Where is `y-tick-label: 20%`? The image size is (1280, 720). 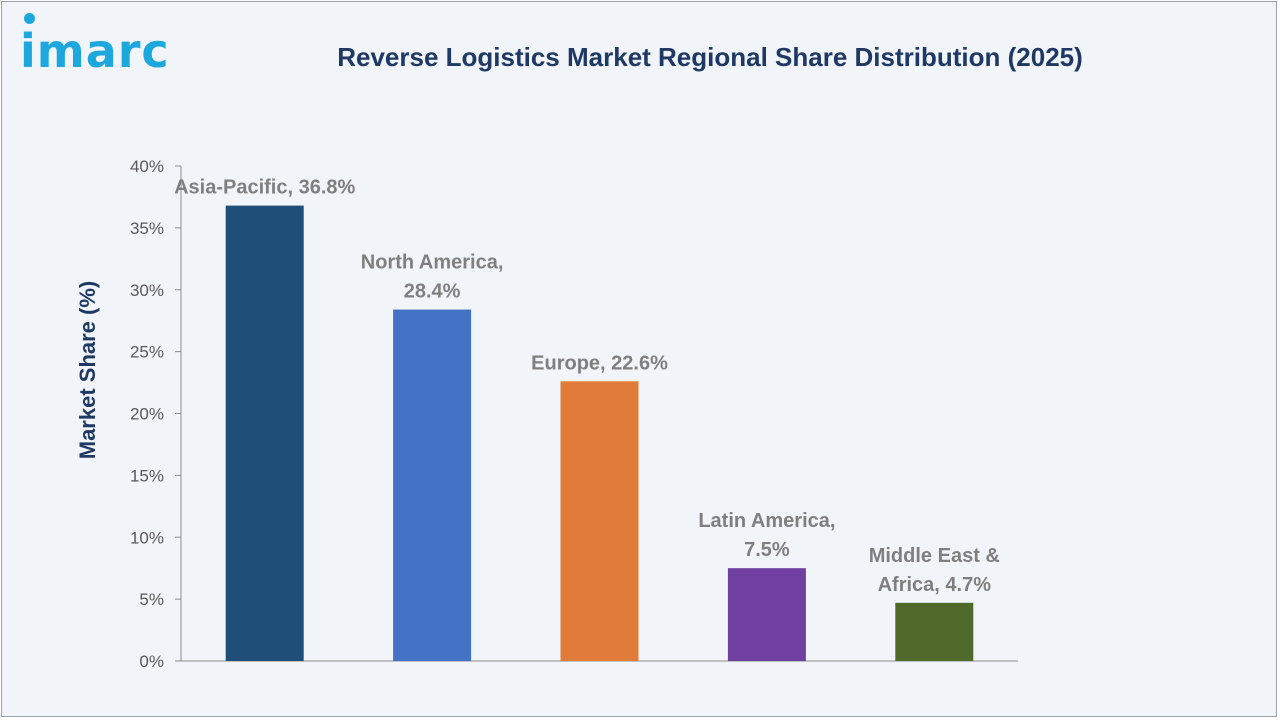 y-tick-label: 20% is located at coordinates (147, 414).